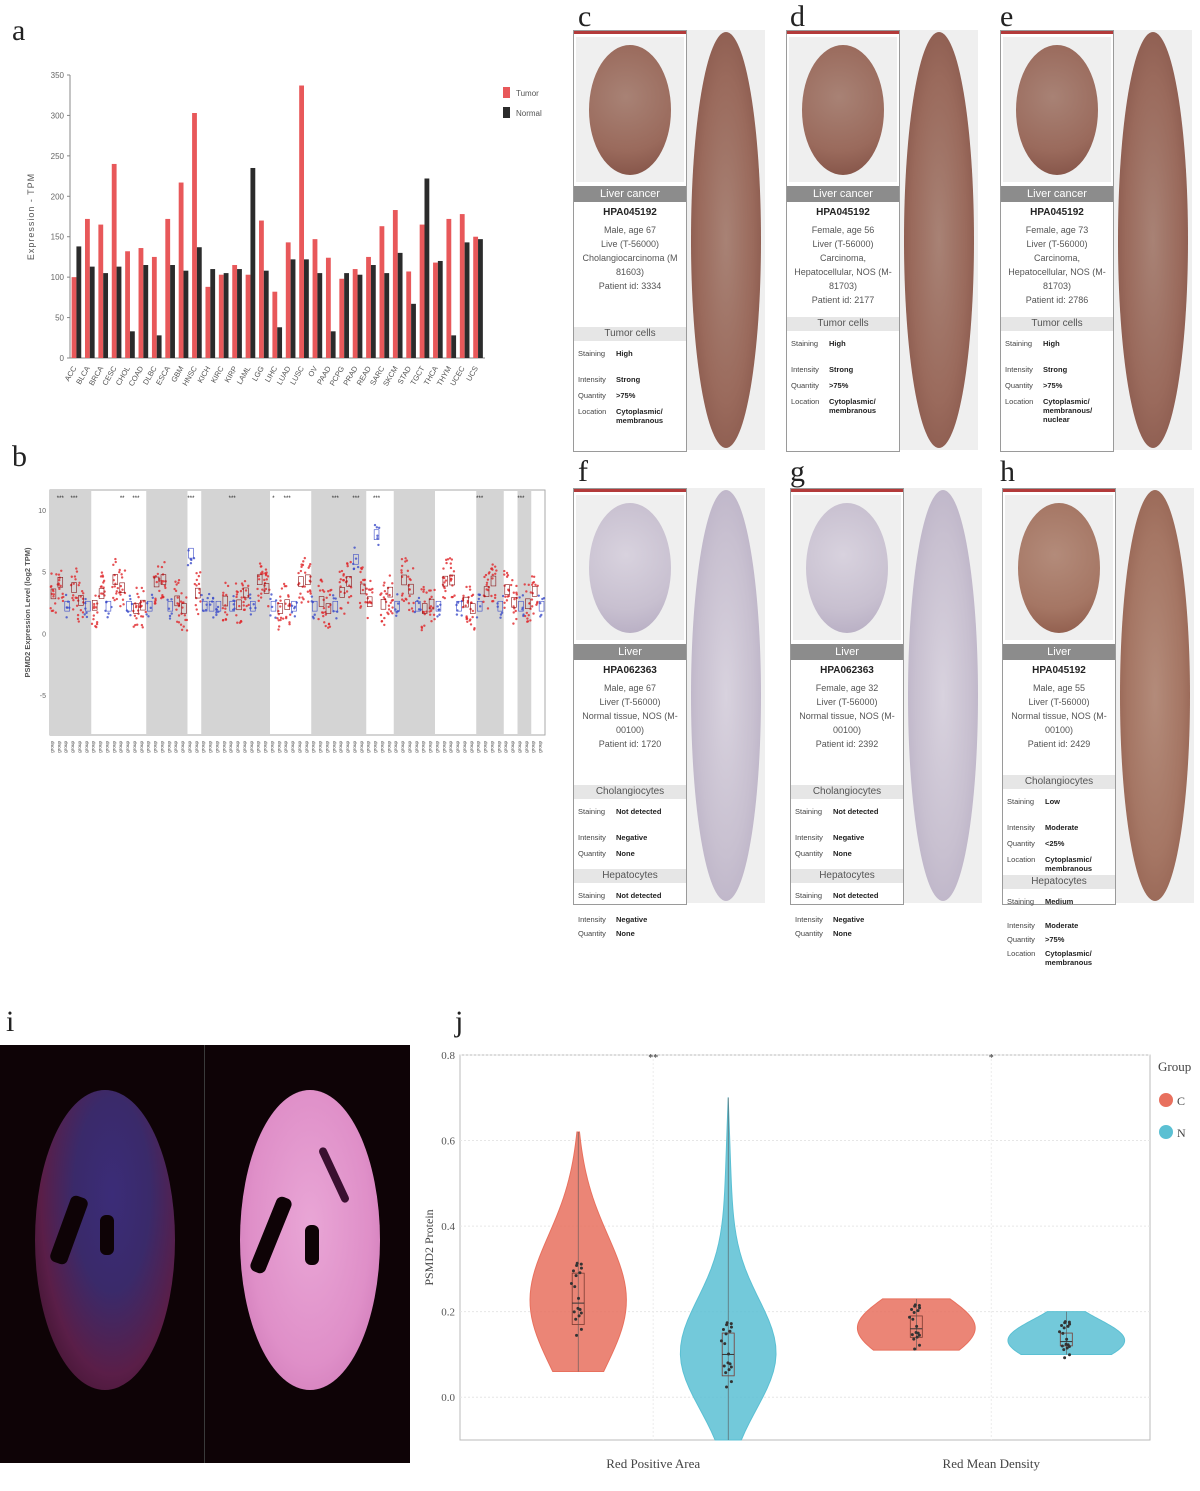 This screenshot has height=1491, width=1200. What do you see at coordinates (457, 375) in the screenshot?
I see `x-tick-label: UCEC` at bounding box center [457, 375].